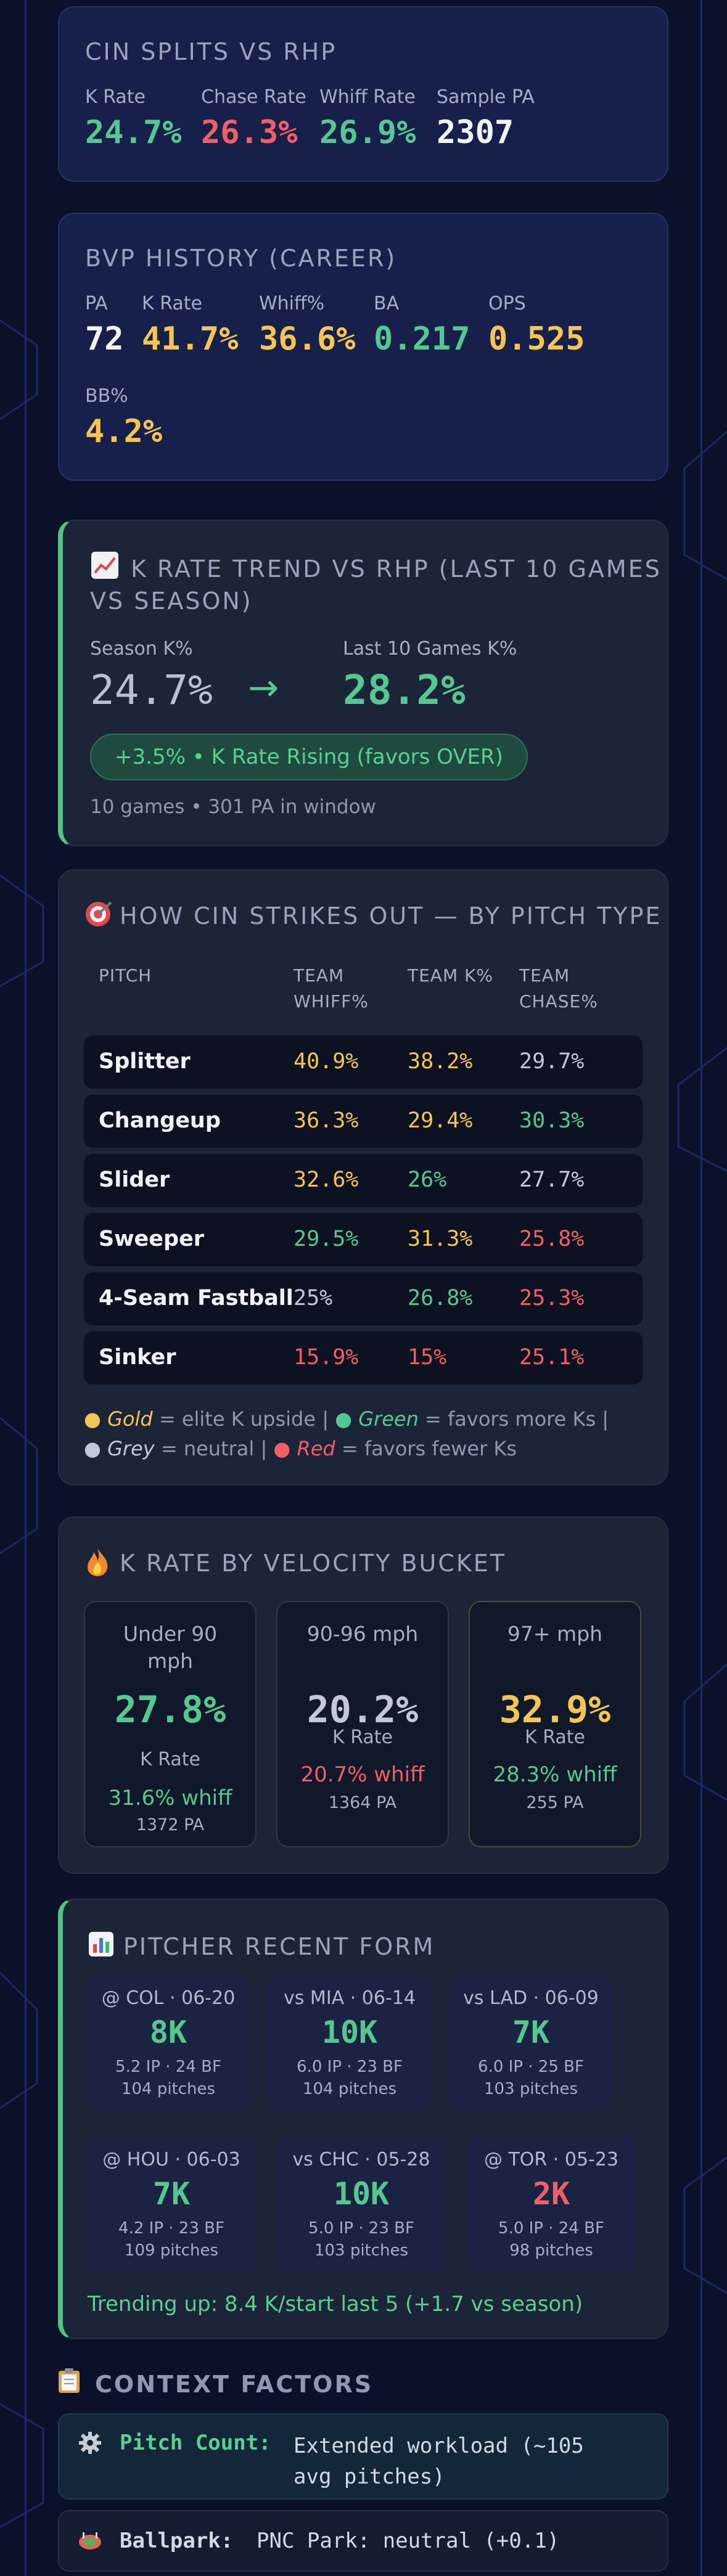  What do you see at coordinates (134, 1179) in the screenshot?
I see `pitch-name: Slider` at bounding box center [134, 1179].